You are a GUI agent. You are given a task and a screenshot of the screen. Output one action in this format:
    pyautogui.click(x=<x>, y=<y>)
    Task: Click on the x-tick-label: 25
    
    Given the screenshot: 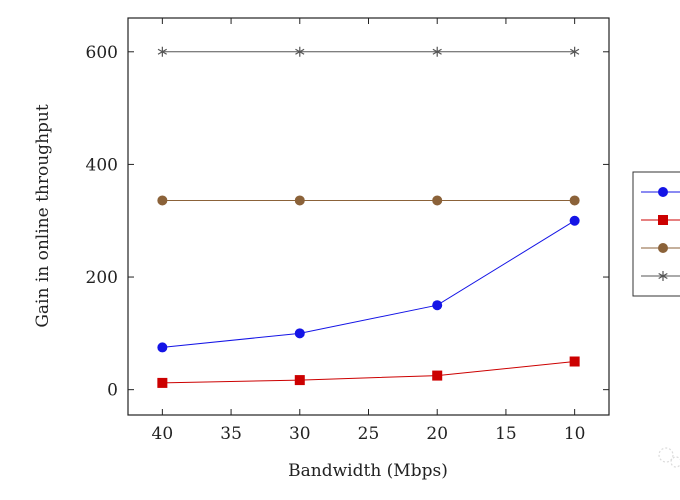 What is the action you would take?
    pyautogui.click(x=369, y=434)
    